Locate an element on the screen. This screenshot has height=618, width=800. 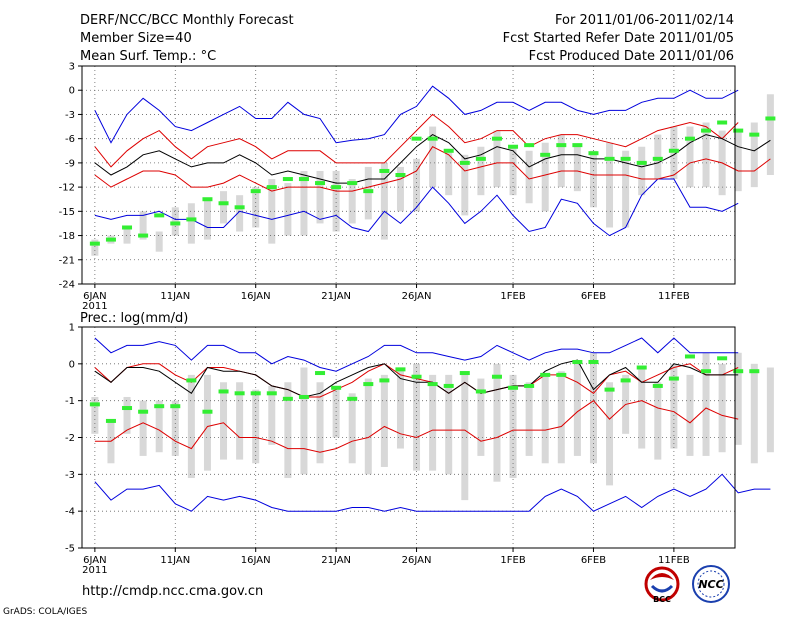
ncc-logo: NCC is located at coordinates (711, 584).